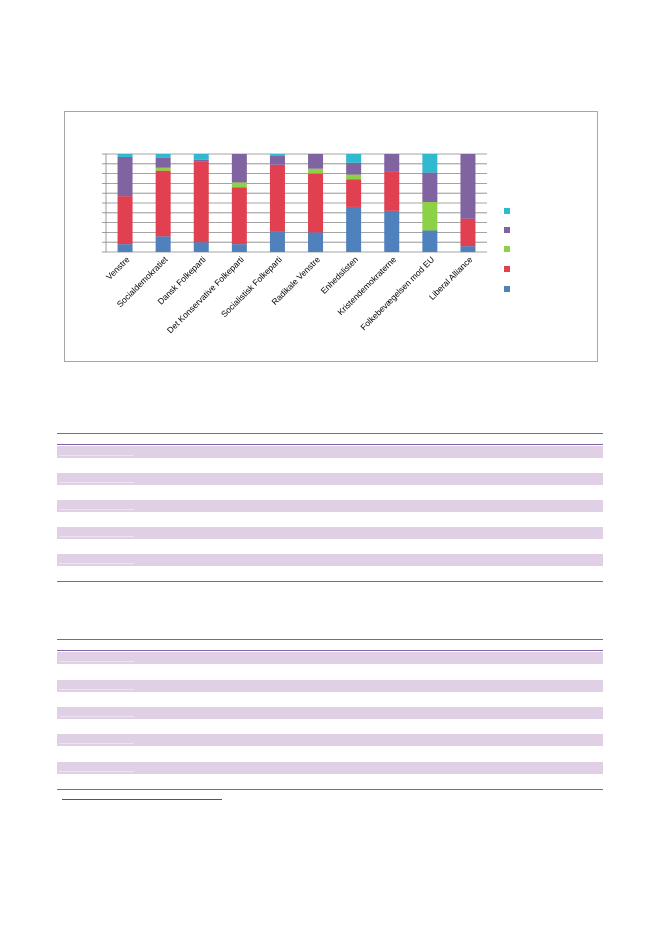  What do you see at coordinates (340, 275) in the screenshot?
I see `x-tick-label: Enhedslisten` at bounding box center [340, 275].